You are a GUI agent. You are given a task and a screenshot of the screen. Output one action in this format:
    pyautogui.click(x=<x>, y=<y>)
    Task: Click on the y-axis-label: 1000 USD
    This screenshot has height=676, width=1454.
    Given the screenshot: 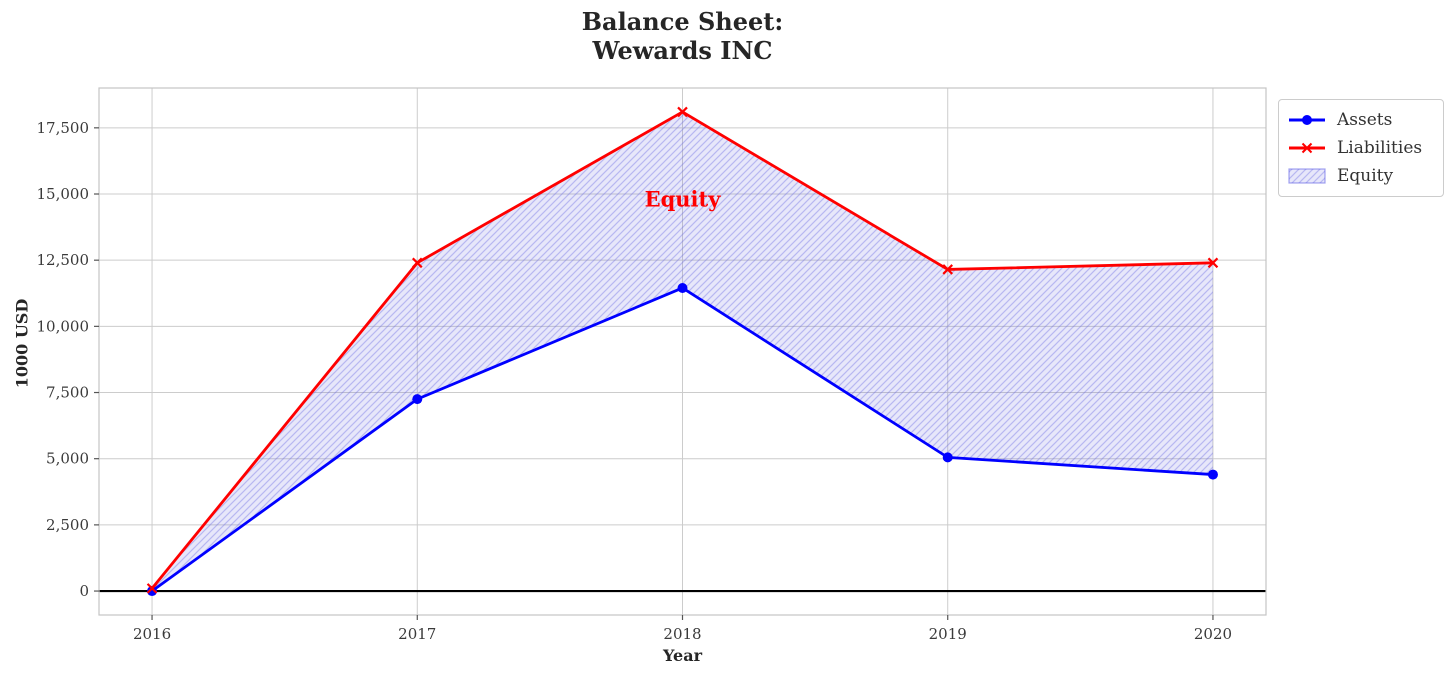 What is the action you would take?
    pyautogui.click(x=22, y=343)
    